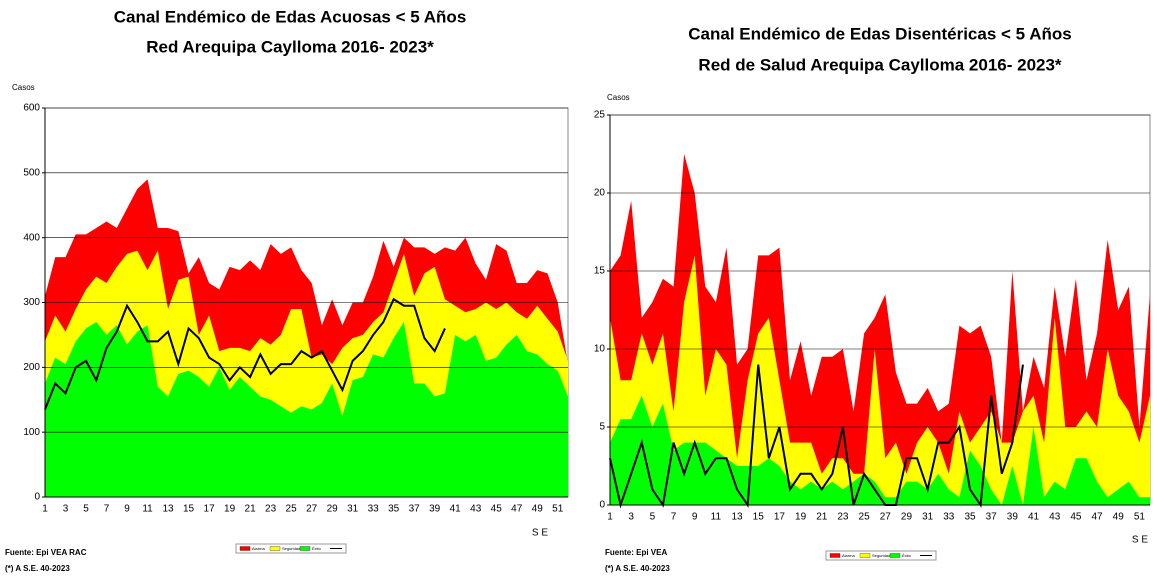  Describe the element at coordinates (636, 552) in the screenshot. I see `source-note: Fuente: Epi VEA` at that location.